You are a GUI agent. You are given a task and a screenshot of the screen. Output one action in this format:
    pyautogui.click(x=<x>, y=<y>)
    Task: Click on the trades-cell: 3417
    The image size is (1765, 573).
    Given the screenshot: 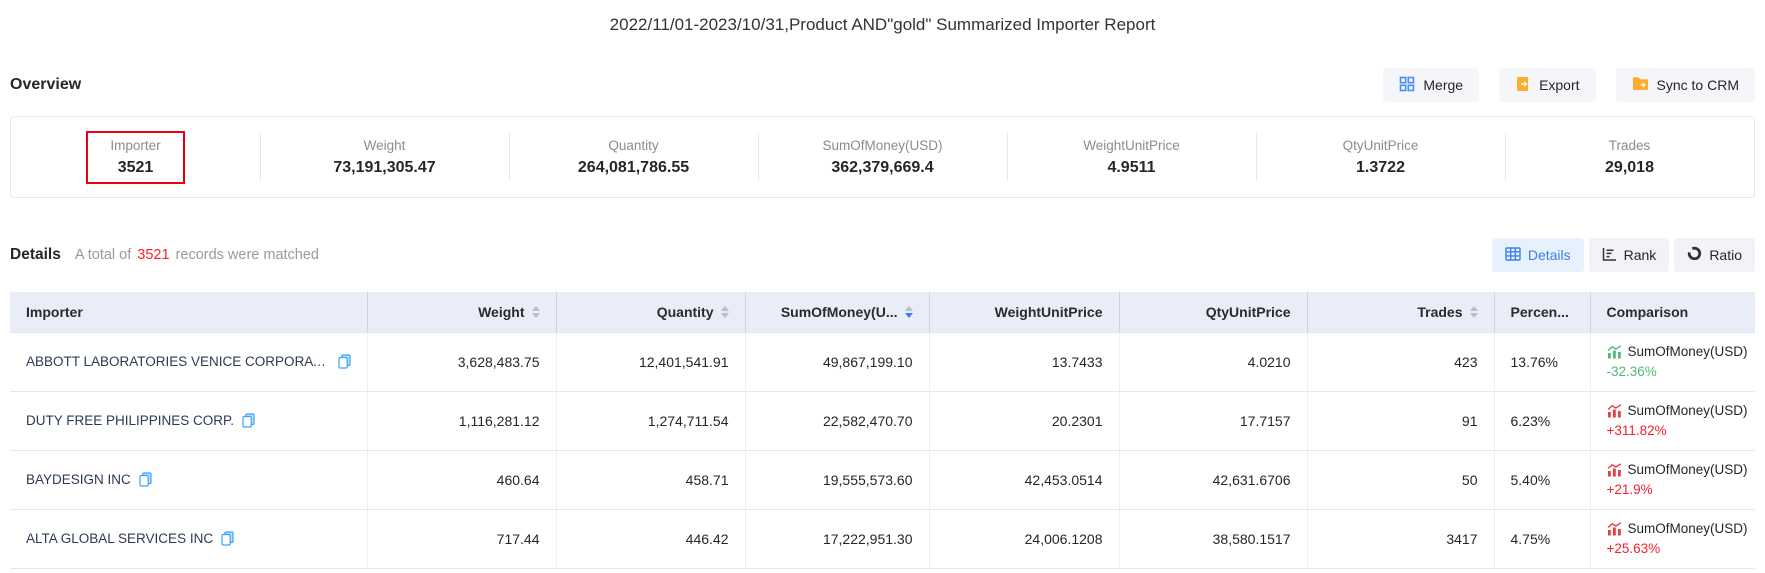 What is the action you would take?
    pyautogui.click(x=1401, y=539)
    